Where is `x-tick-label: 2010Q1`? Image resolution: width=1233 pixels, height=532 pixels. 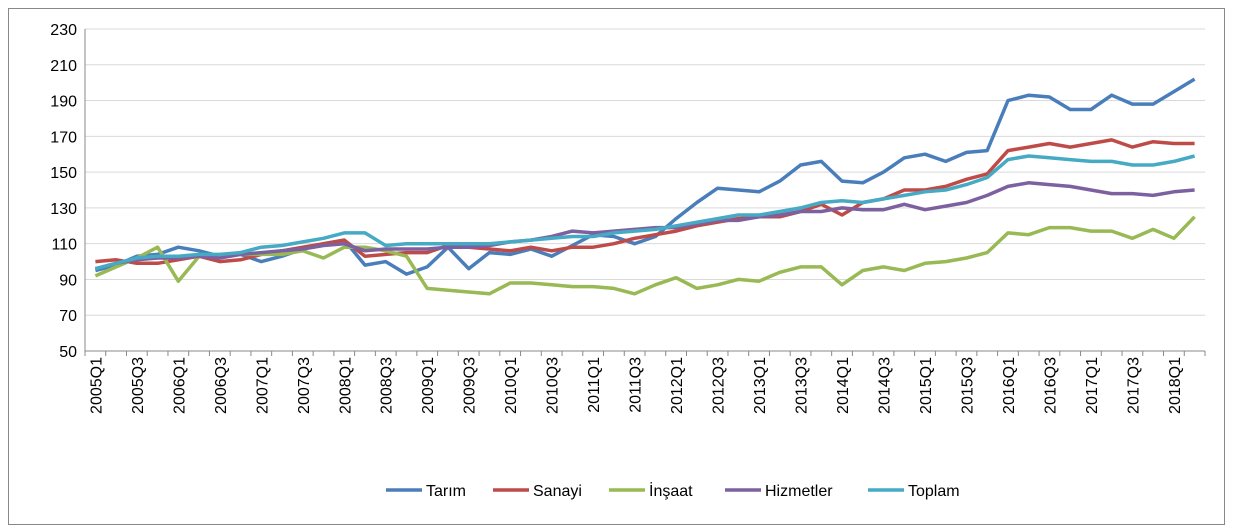 x-tick-label: 2010Q1 is located at coordinates (511, 385).